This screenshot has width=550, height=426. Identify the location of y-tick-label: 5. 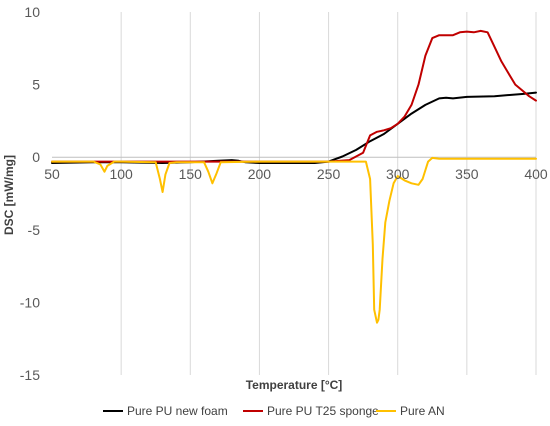
(36, 85).